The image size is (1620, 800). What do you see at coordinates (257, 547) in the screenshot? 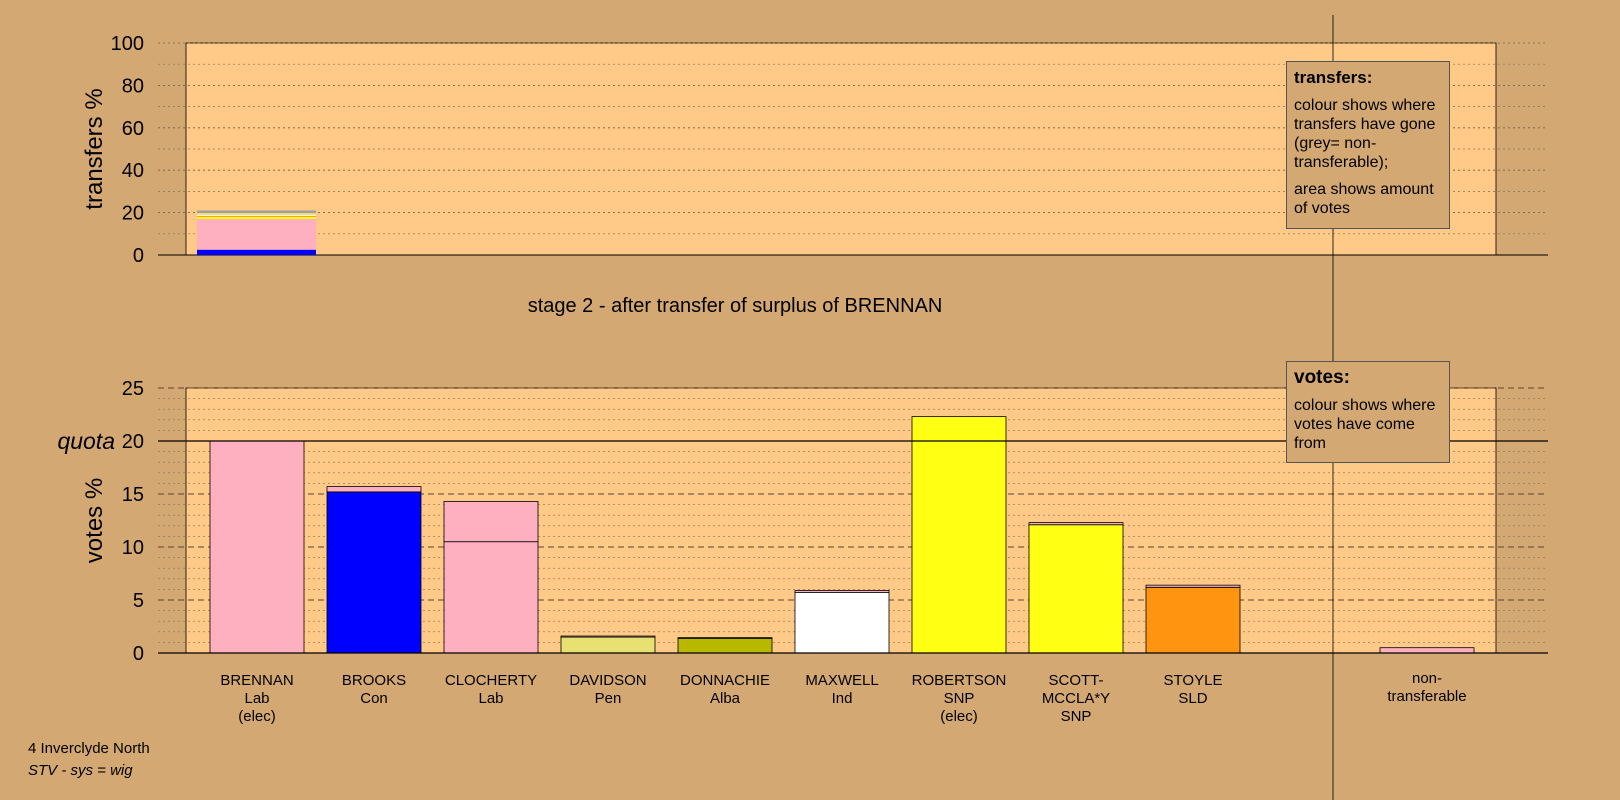
I see `vote-bar-brennan-segment` at bounding box center [257, 547].